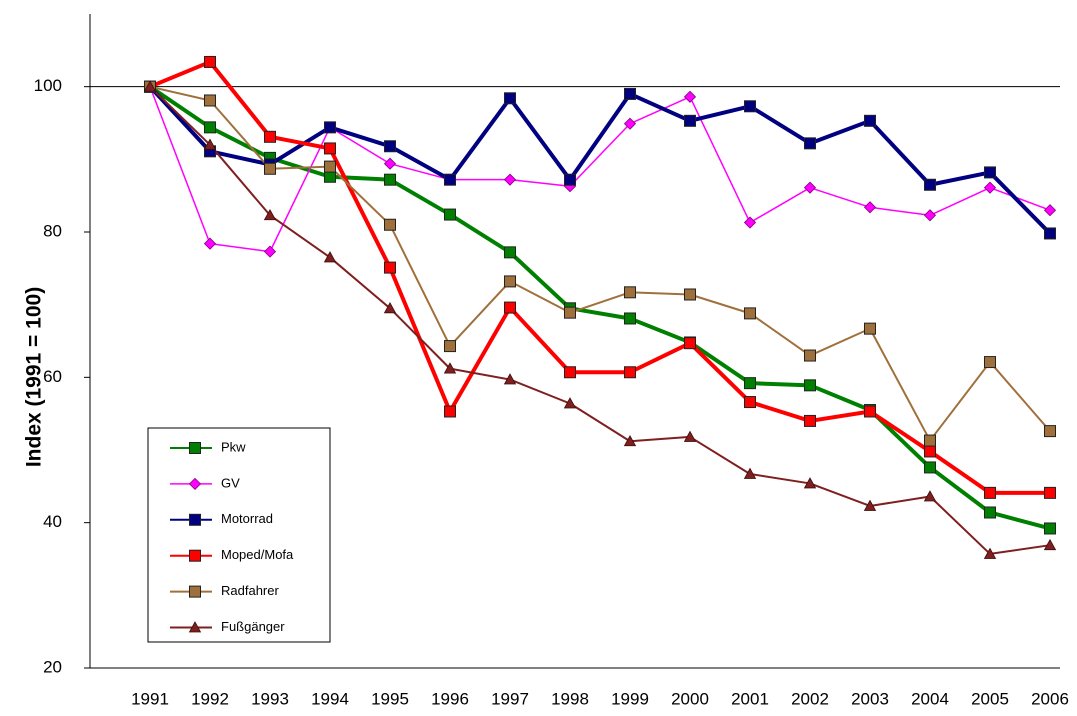  Describe the element at coordinates (270, 698) in the screenshot. I see `x-tick-label: 1993` at that location.